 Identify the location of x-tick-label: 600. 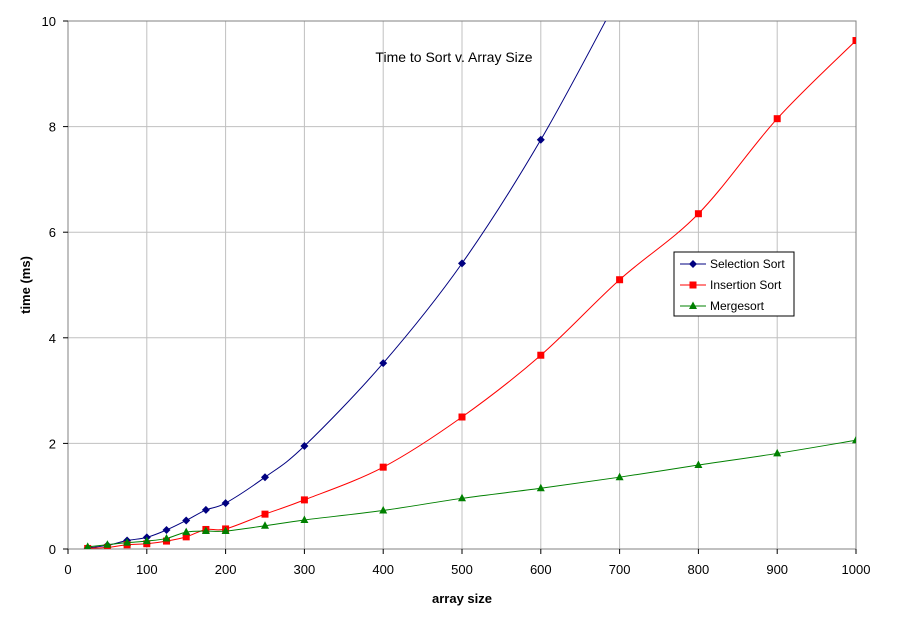
(541, 569).